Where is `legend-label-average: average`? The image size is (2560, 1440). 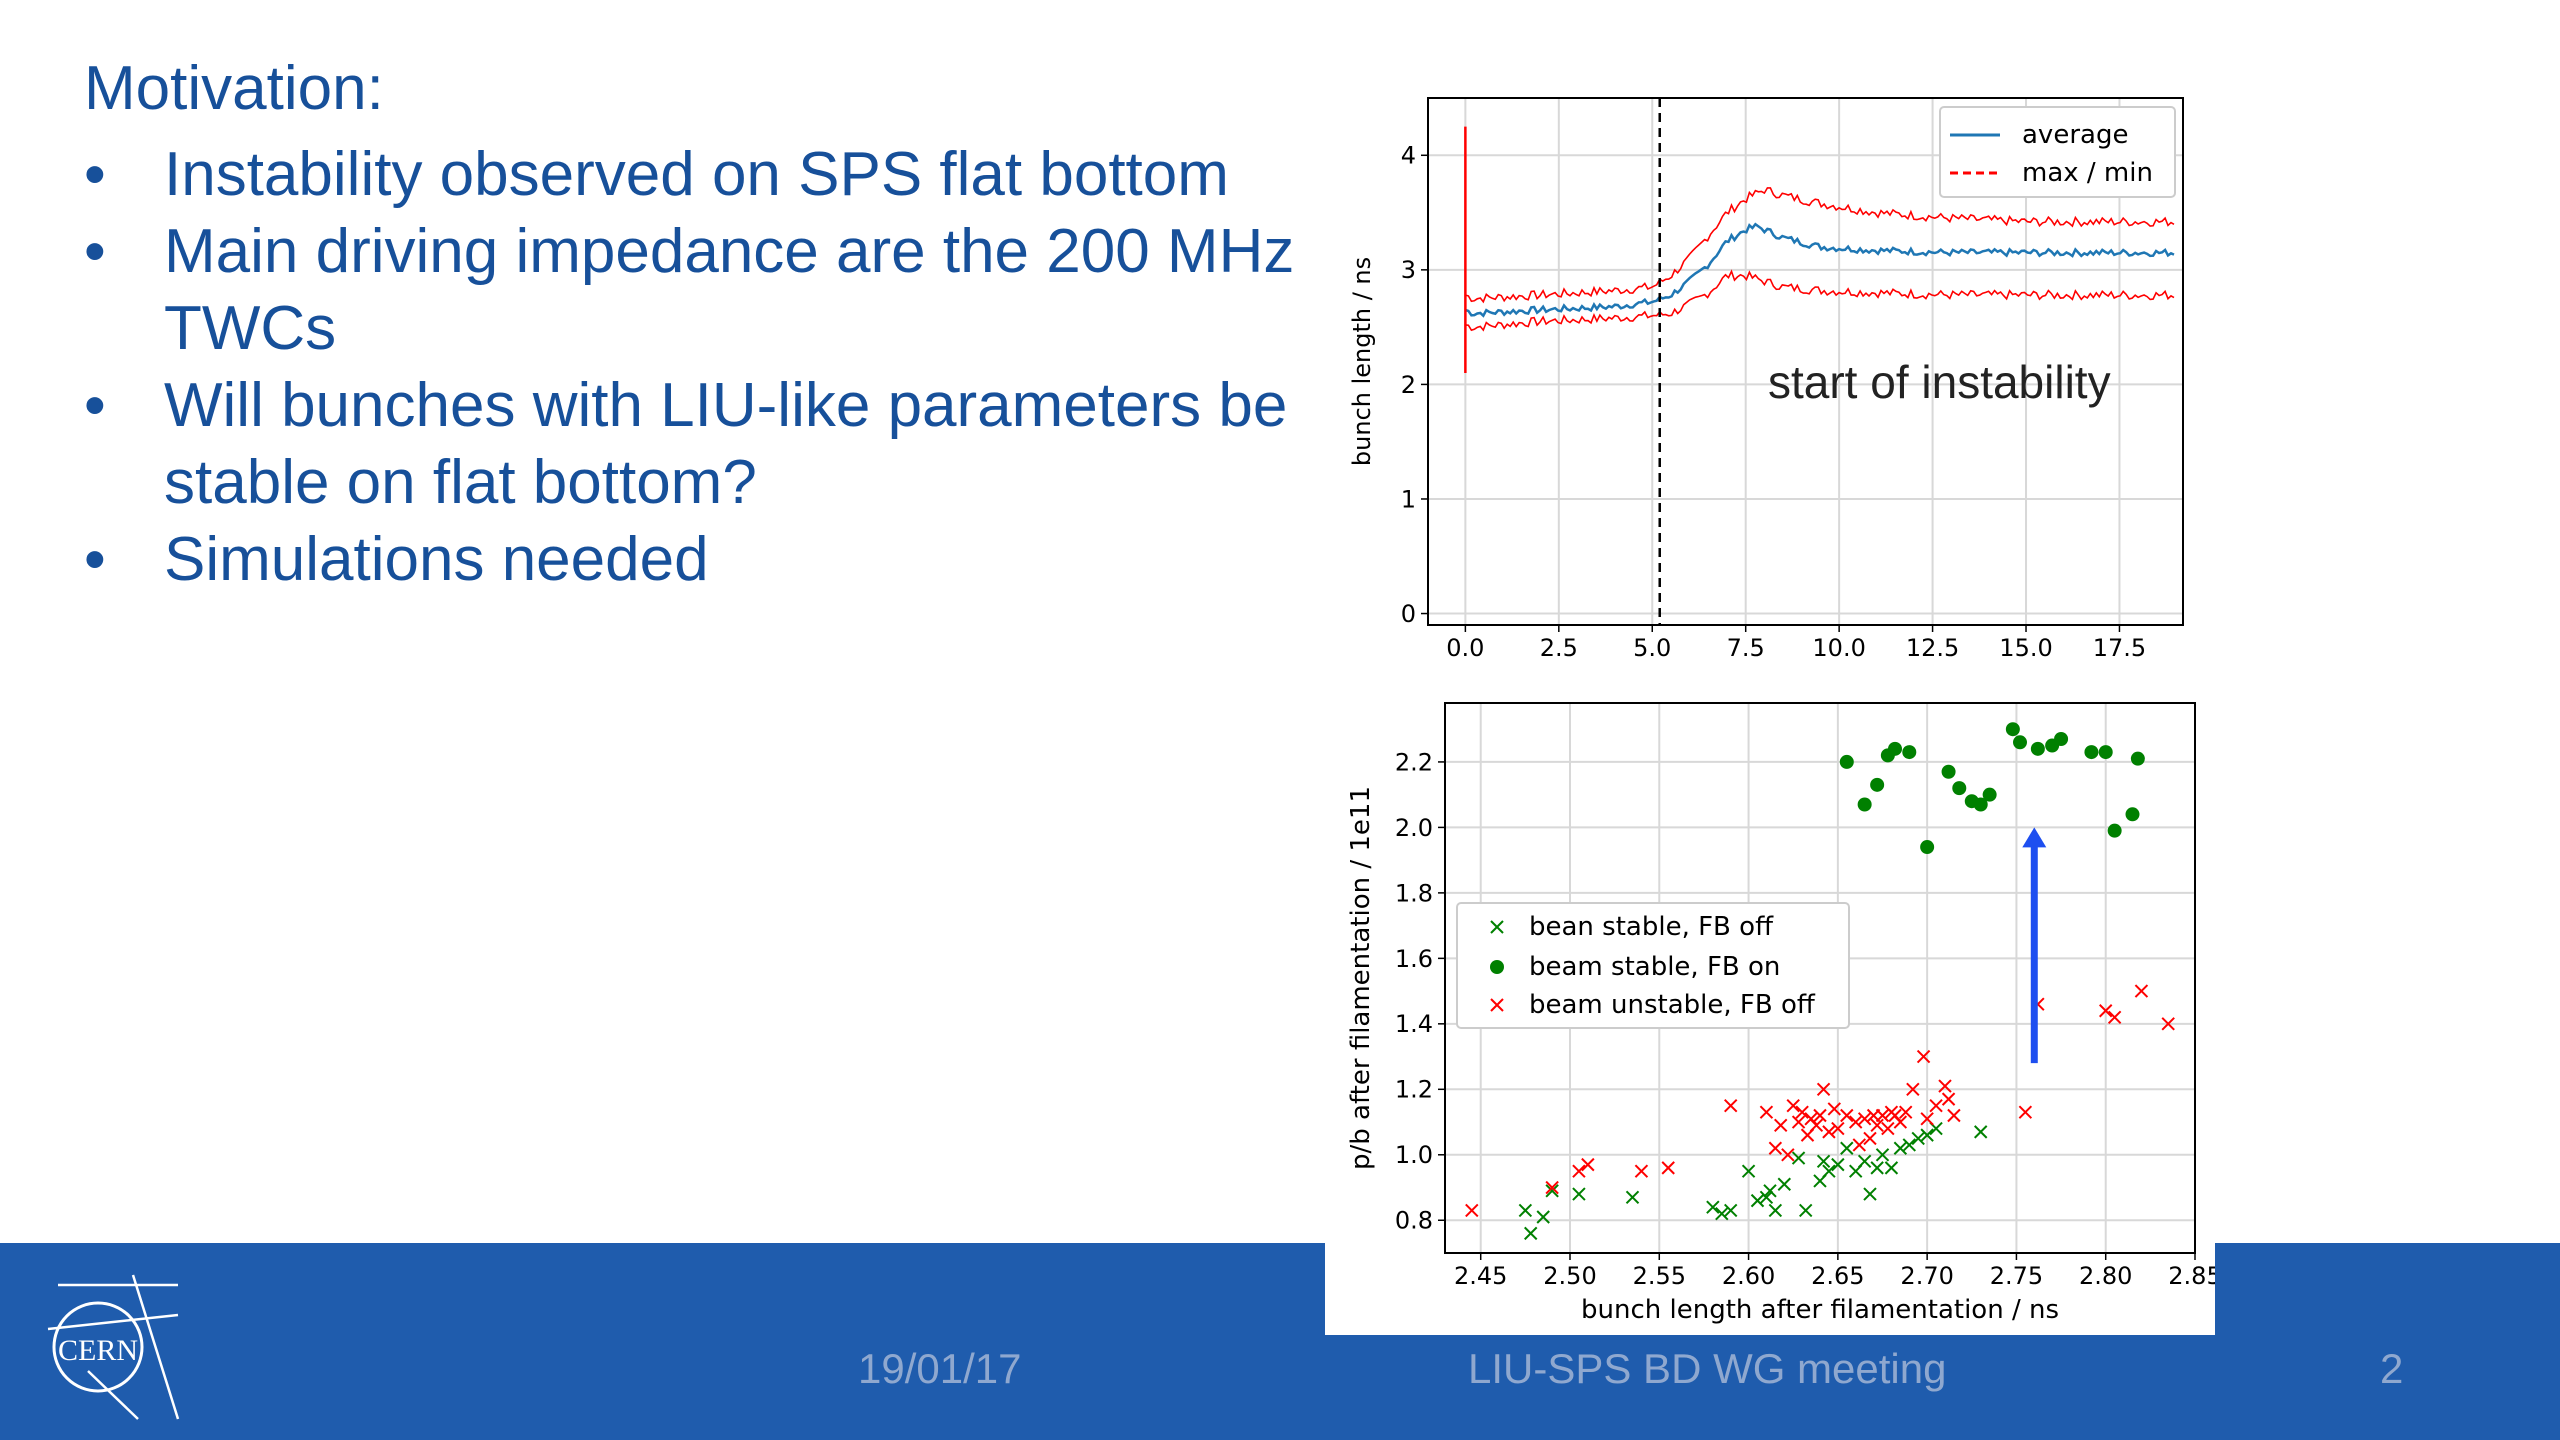 legend-label-average: average is located at coordinates (2075, 135).